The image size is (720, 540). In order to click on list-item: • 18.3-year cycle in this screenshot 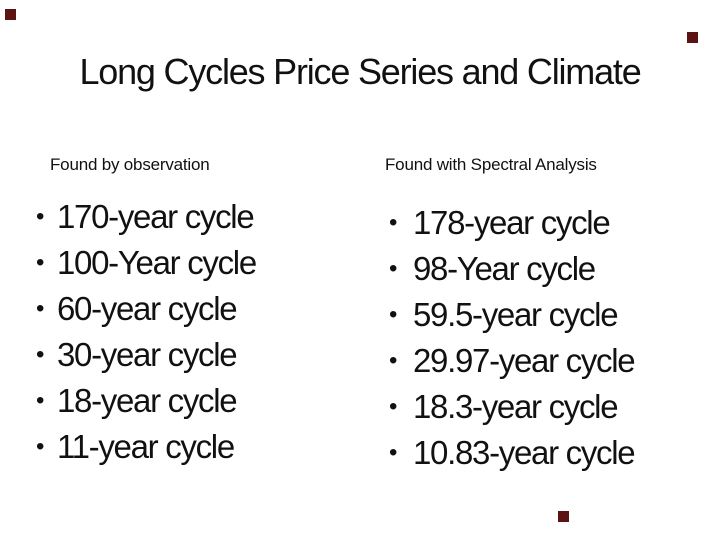, I will do `click(511, 407)`.